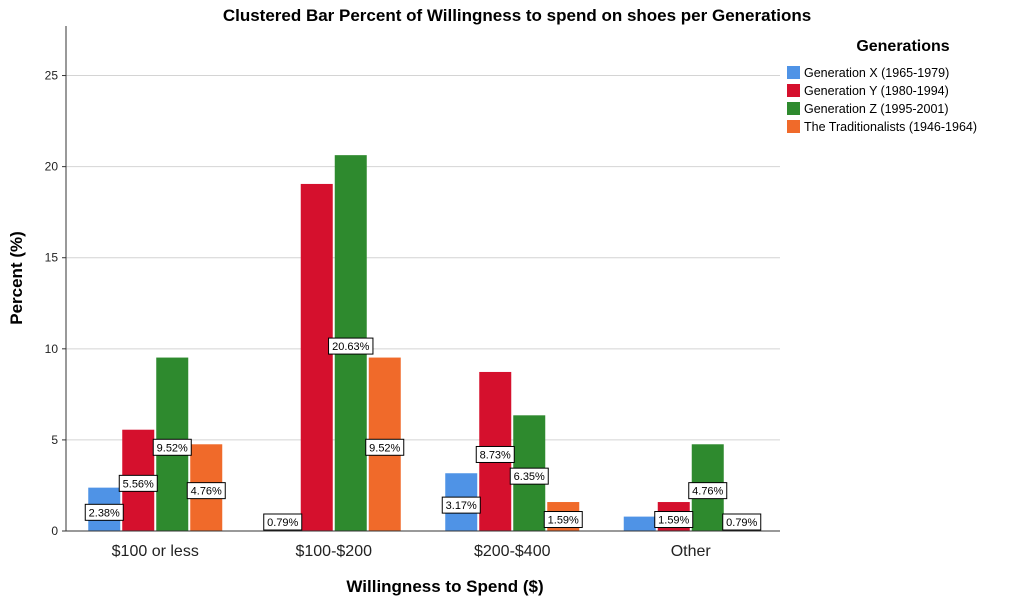  Describe the element at coordinates (512, 551) in the screenshot. I see `x-tick-label: $200-$400` at that location.